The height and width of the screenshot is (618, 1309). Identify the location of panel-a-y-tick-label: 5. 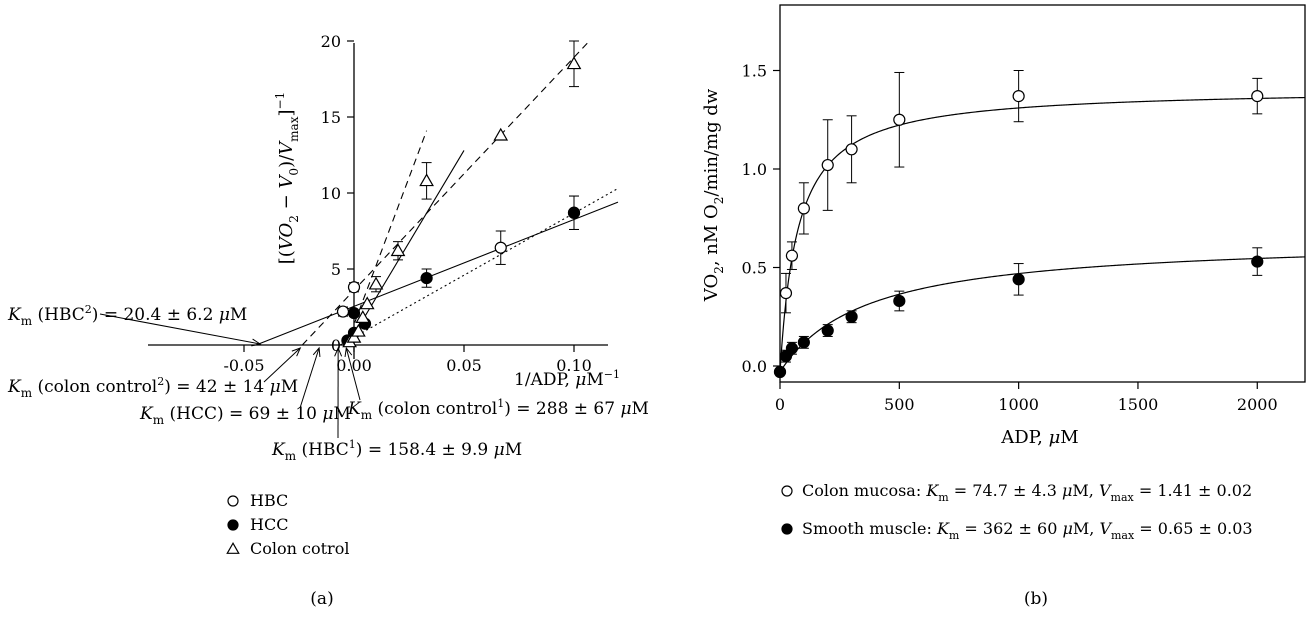
(336, 269).